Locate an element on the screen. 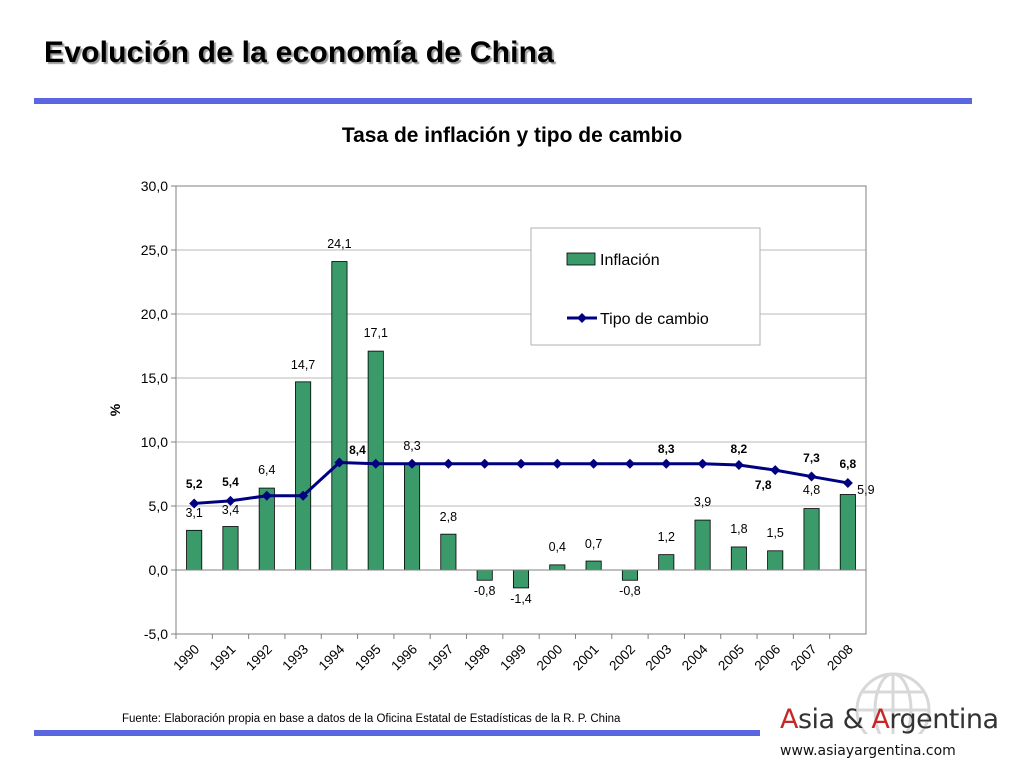  x-tick-label: 1993 is located at coordinates (295, 658).